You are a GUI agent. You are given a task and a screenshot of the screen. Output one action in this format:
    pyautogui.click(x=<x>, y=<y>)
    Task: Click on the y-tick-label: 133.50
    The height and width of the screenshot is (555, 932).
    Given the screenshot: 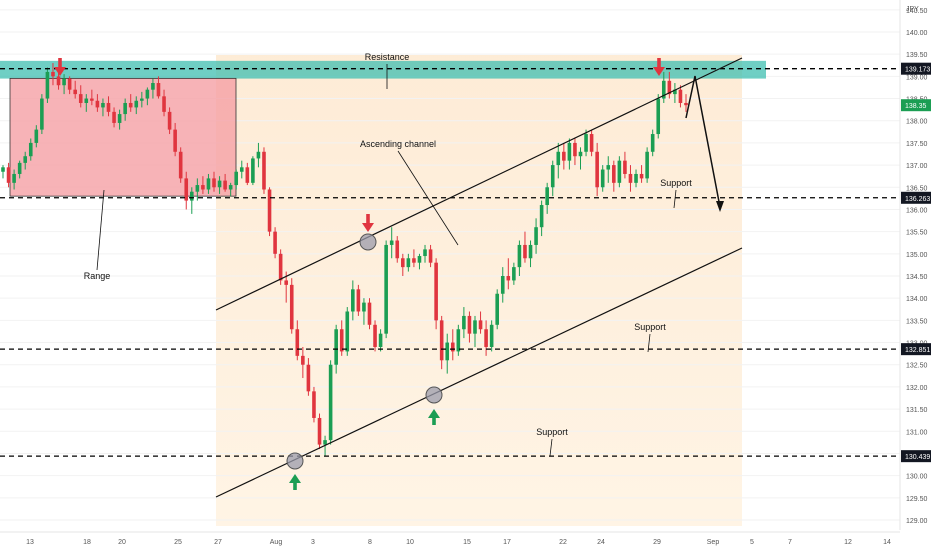 What is the action you would take?
    pyautogui.click(x=917, y=321)
    